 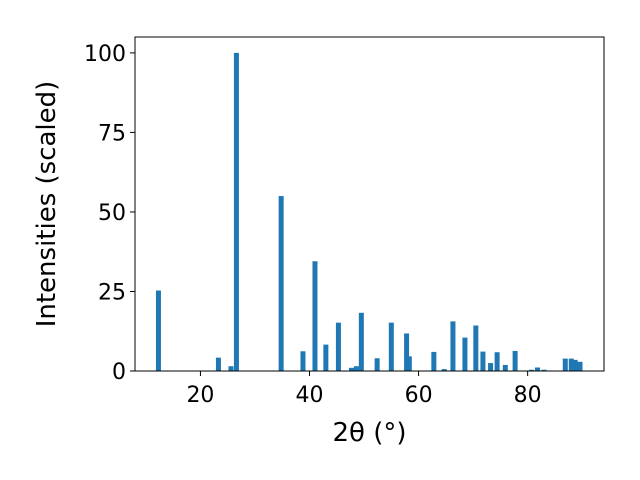 I want to click on y-tick-label: 75, so click(x=112, y=133).